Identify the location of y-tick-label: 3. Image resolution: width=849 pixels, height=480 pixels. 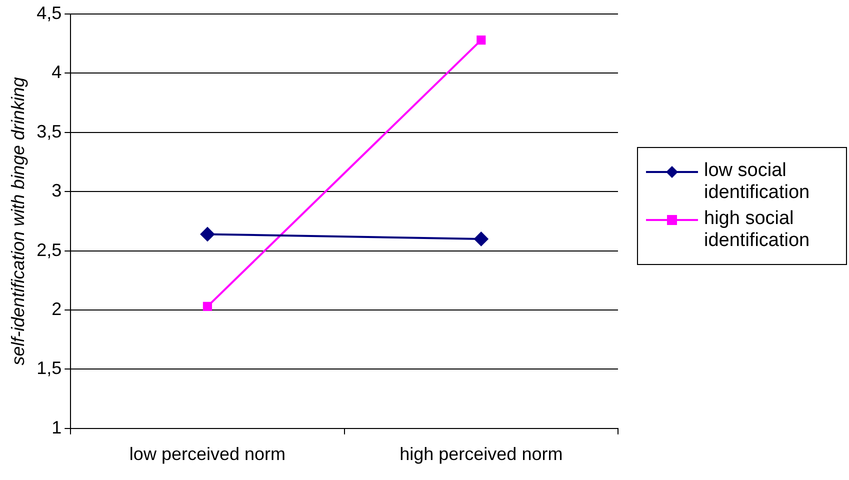
(57, 190).